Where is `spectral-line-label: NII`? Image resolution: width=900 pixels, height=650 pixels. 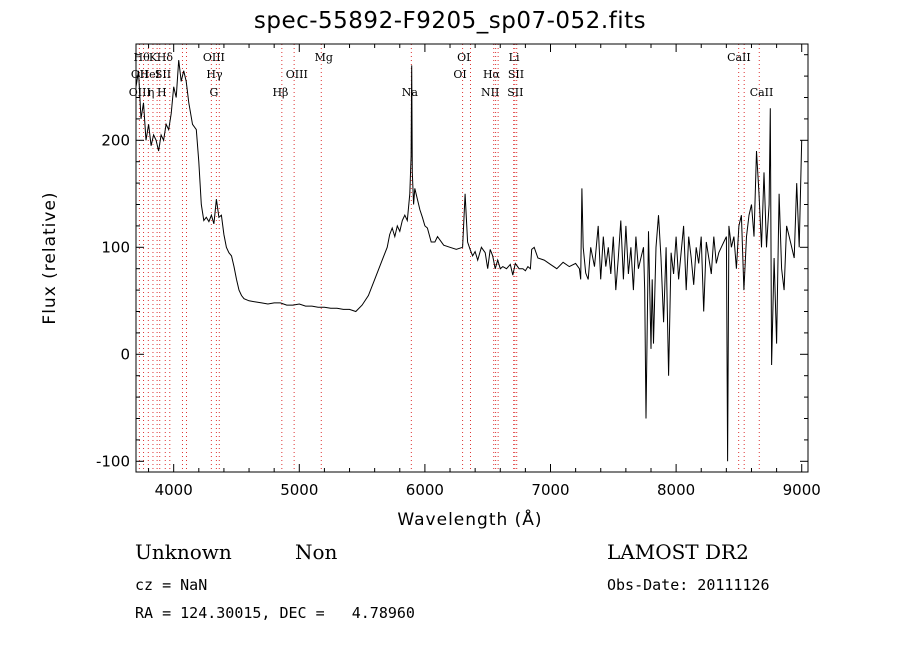 spectral-line-label: NII is located at coordinates (490, 92).